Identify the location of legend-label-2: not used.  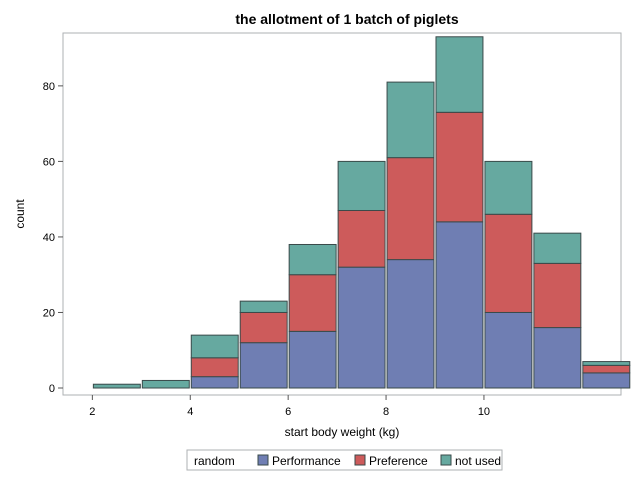
(478, 461).